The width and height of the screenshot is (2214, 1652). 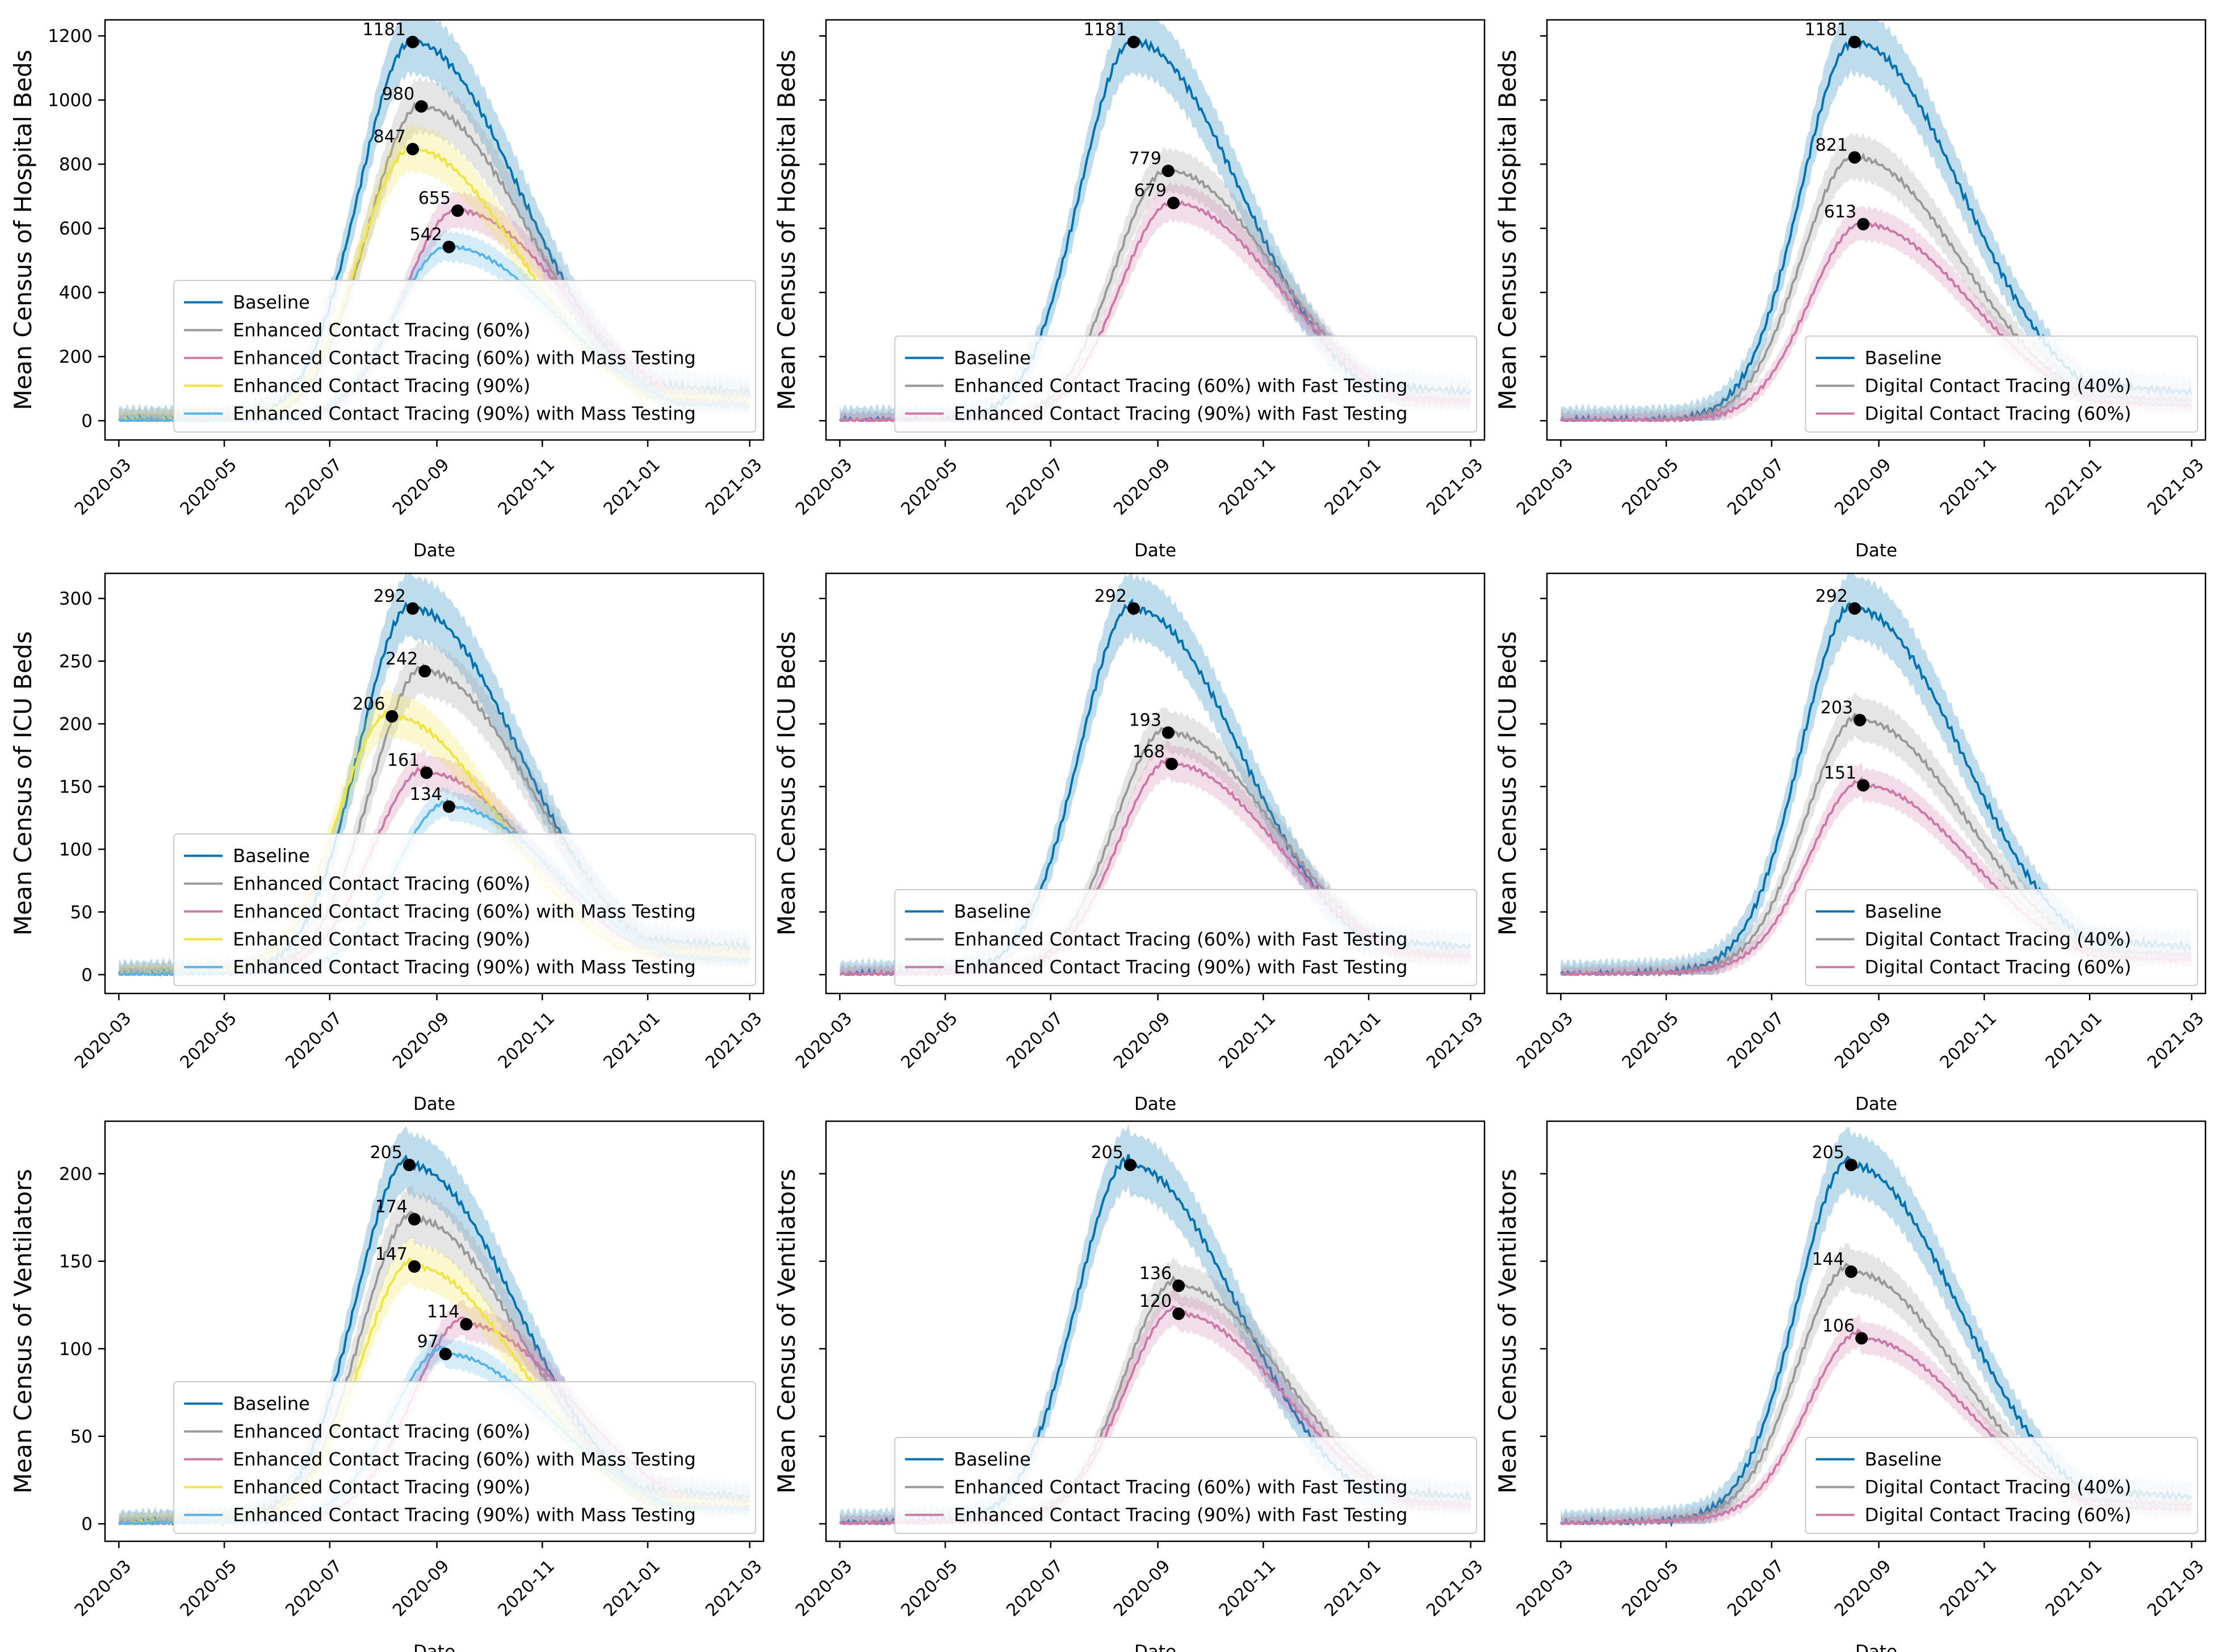 What do you see at coordinates (1840, 773) in the screenshot?
I see `peak-label: 151` at bounding box center [1840, 773].